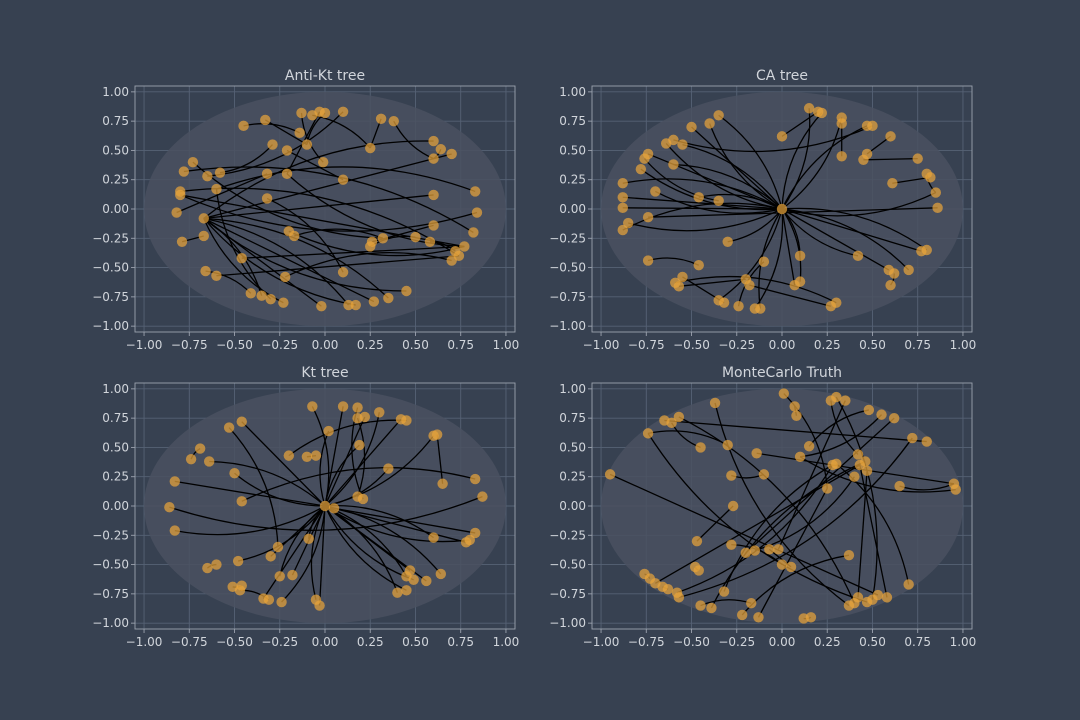 This screenshot has width=1080, height=720. I want to click on y-tick-label: −1.00, so click(110, 326).